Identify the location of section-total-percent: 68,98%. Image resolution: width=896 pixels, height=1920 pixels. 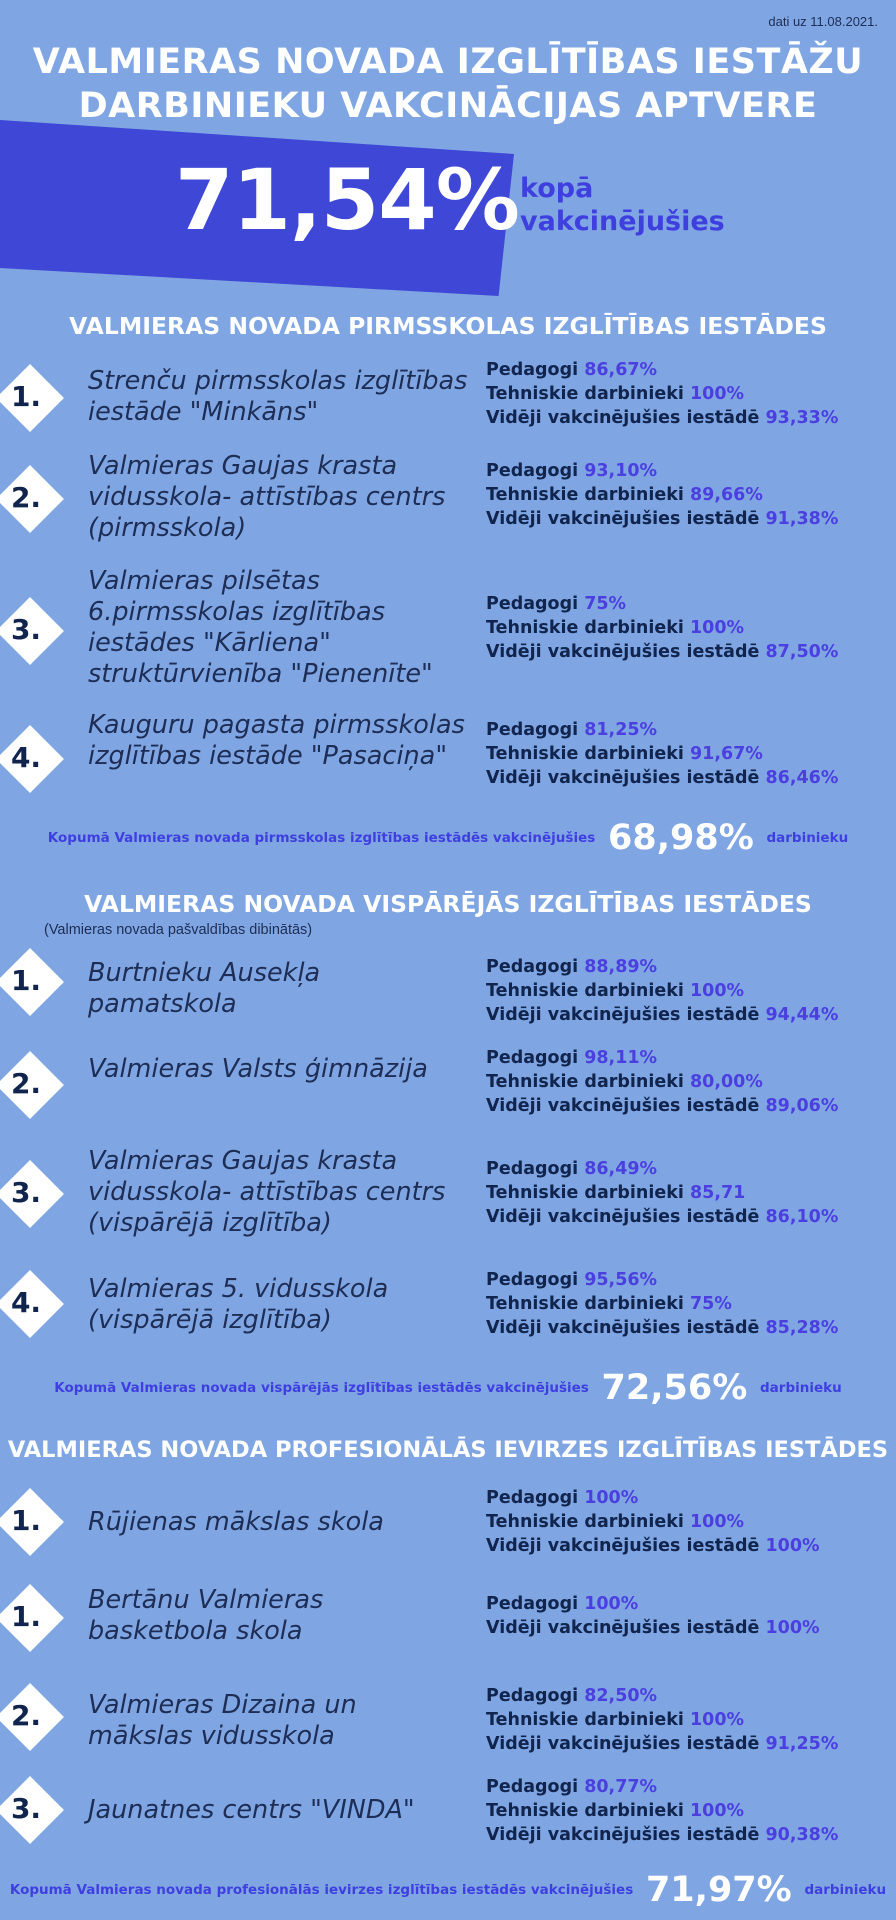
(680, 838).